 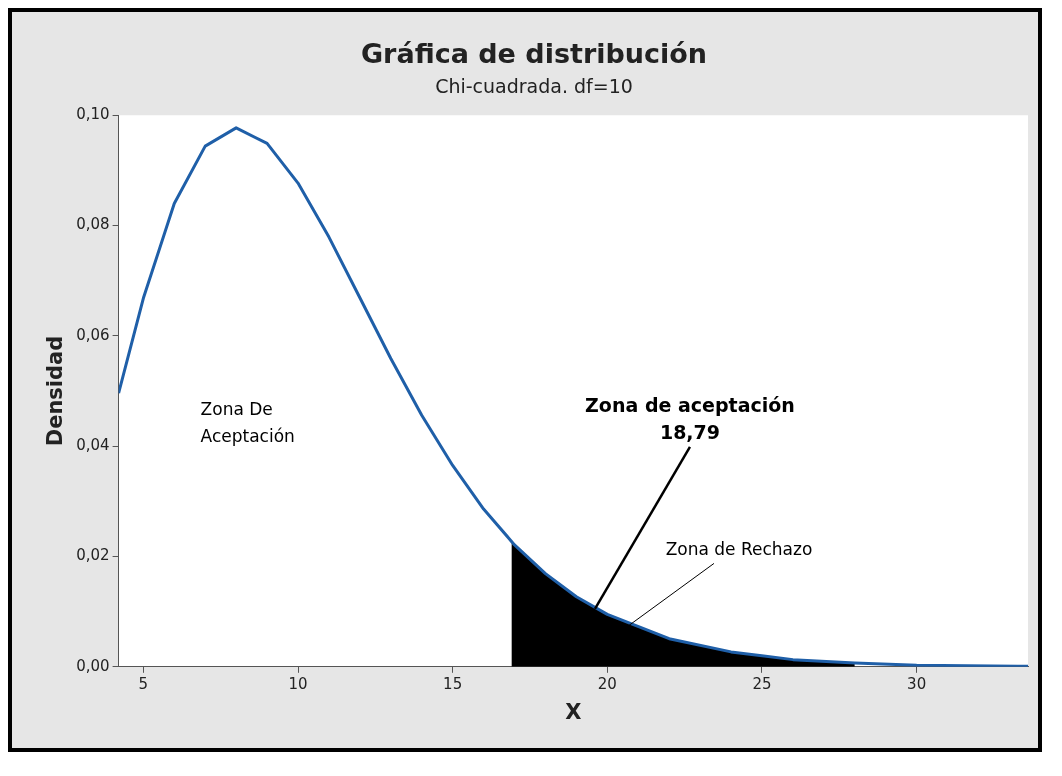 What do you see at coordinates (93, 334) in the screenshot?
I see `y-tick-label: 0,06` at bounding box center [93, 334].